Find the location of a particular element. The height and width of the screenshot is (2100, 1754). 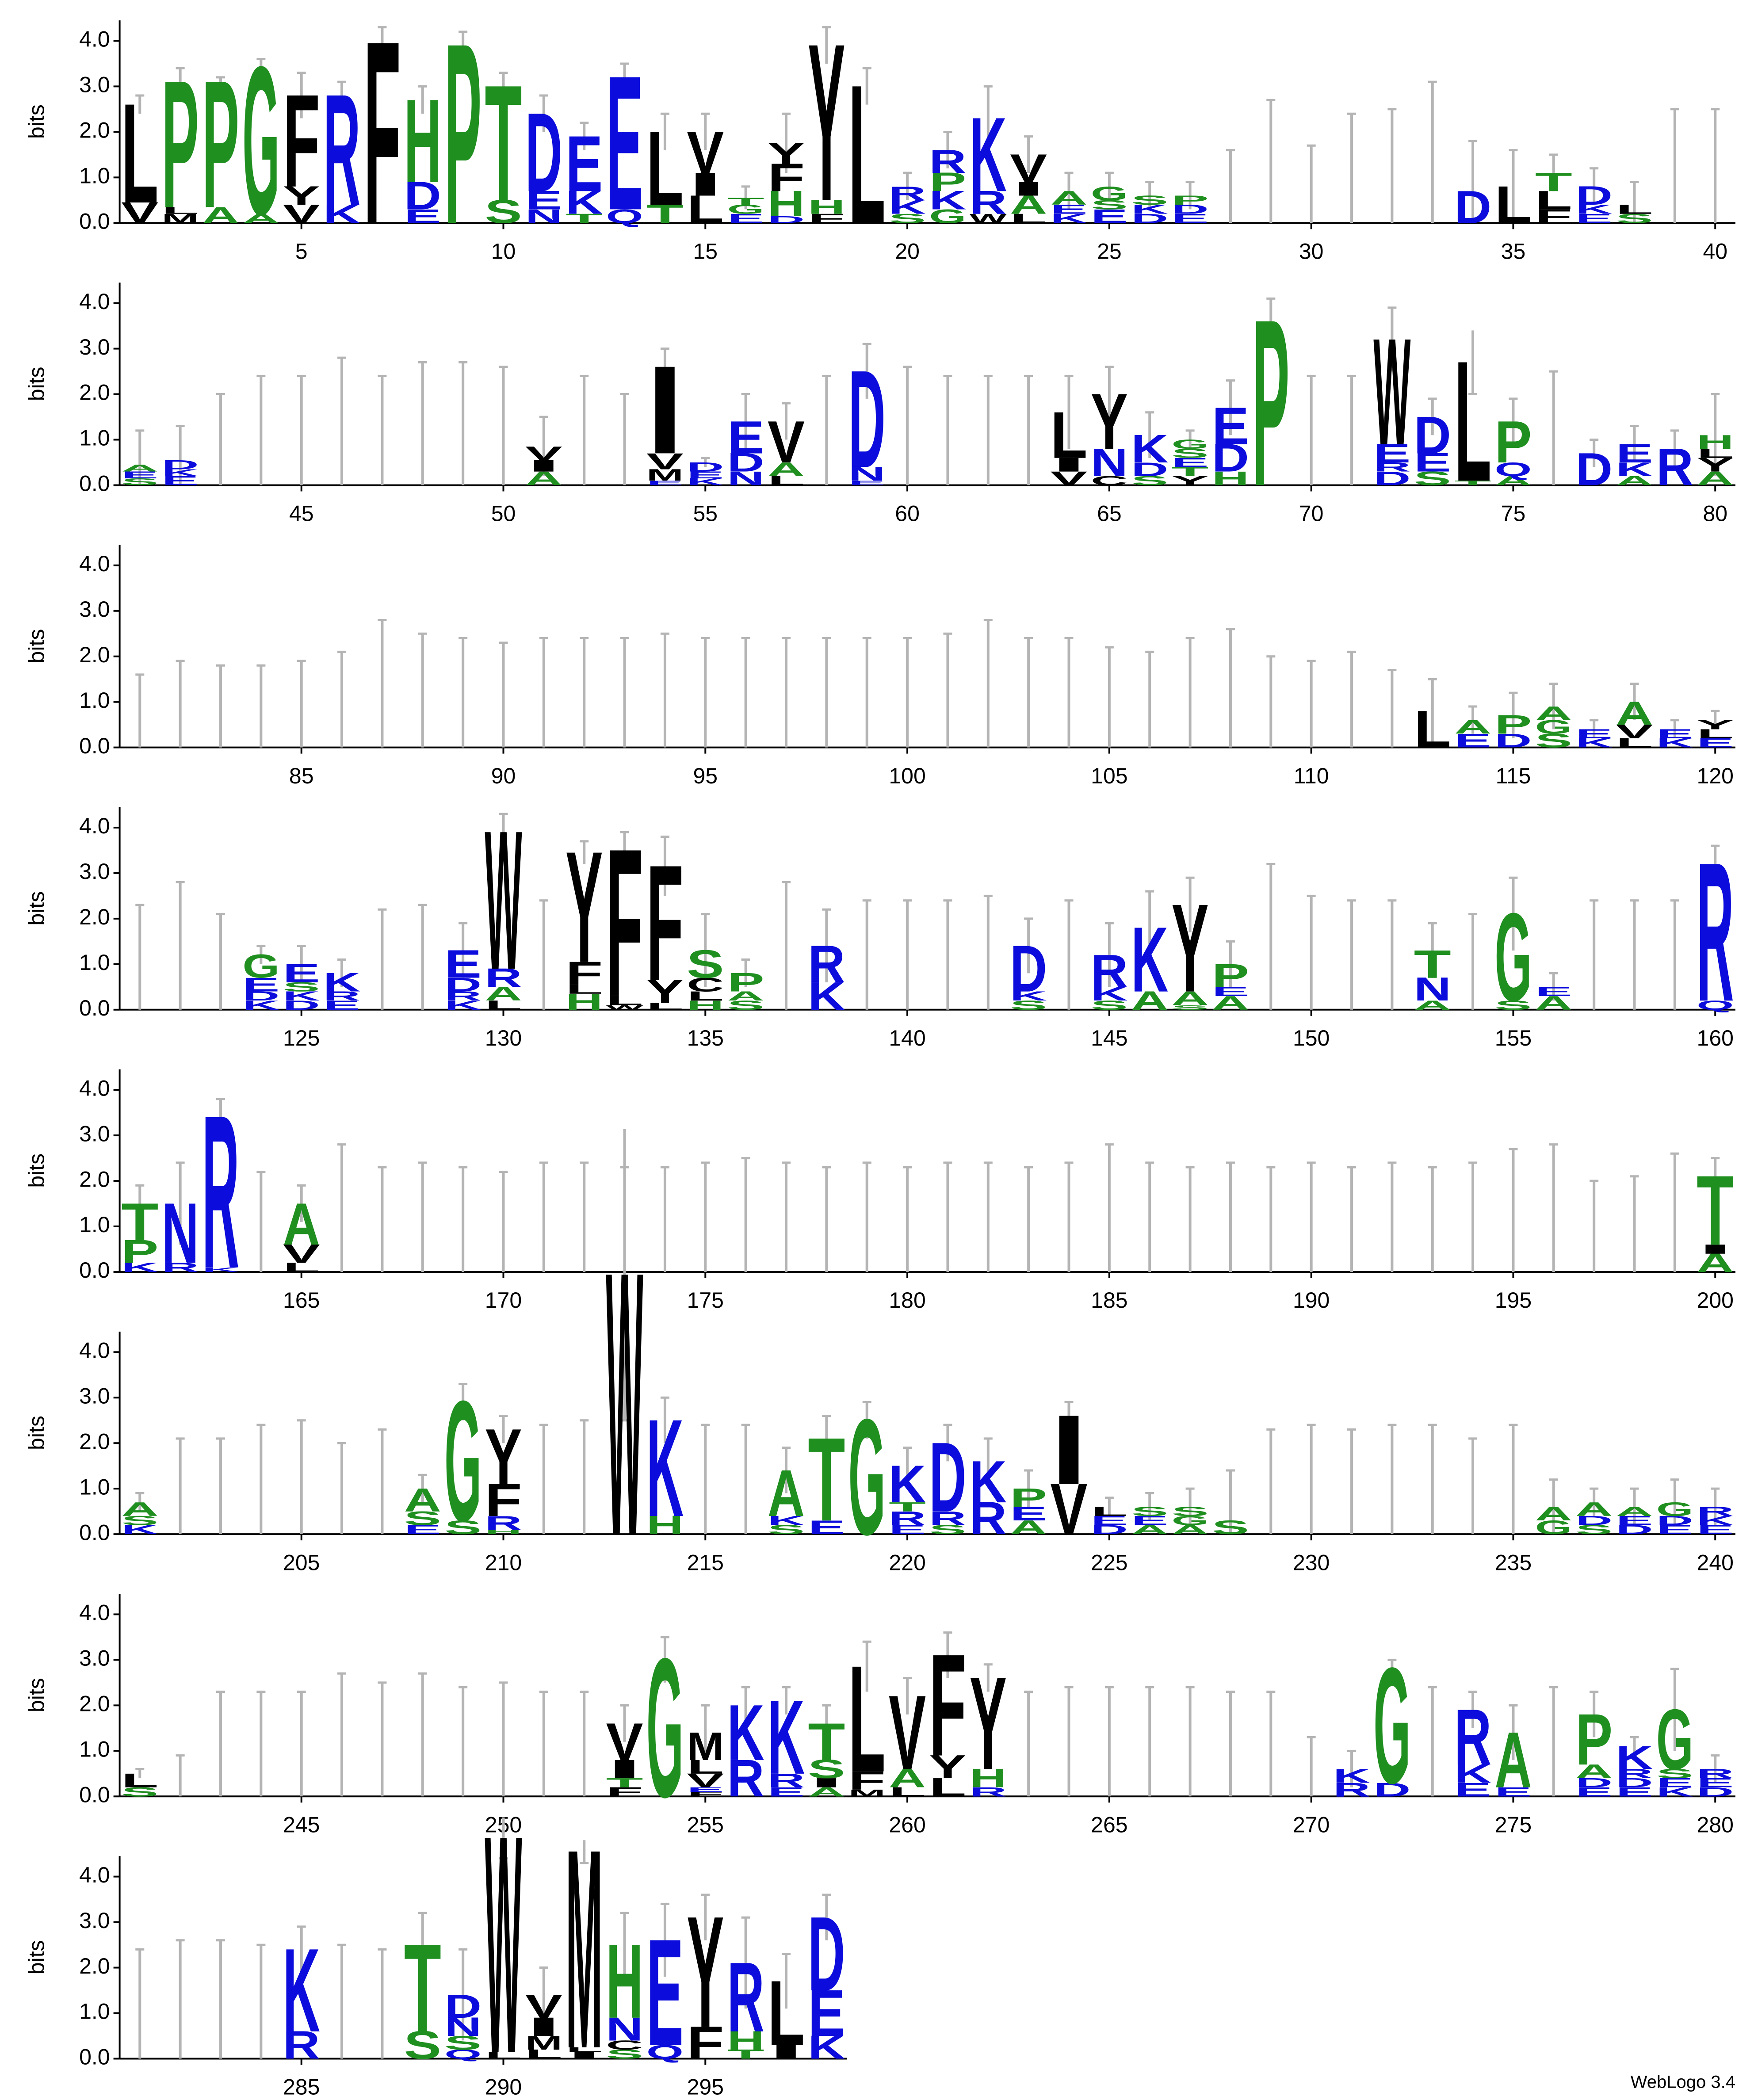

x-tick-label: 50 is located at coordinates (503, 513).